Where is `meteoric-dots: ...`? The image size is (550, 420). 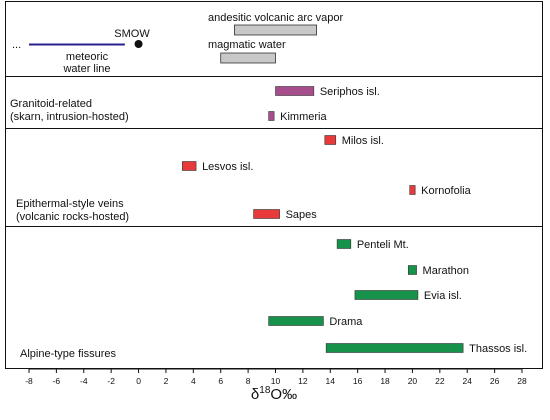 meteoric-dots: ... is located at coordinates (16, 45).